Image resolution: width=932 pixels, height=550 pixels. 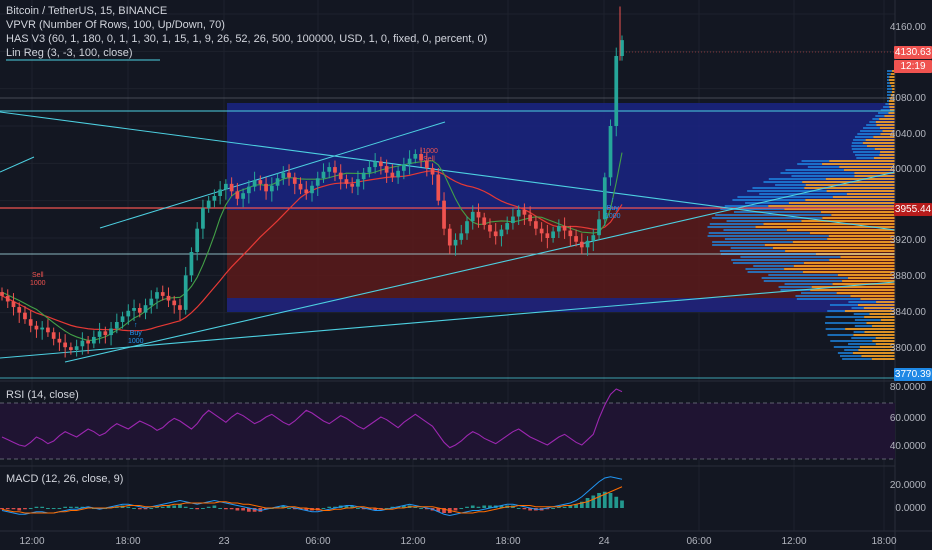 I want to click on rsi-title: RSI (14, close), so click(x=42, y=395).